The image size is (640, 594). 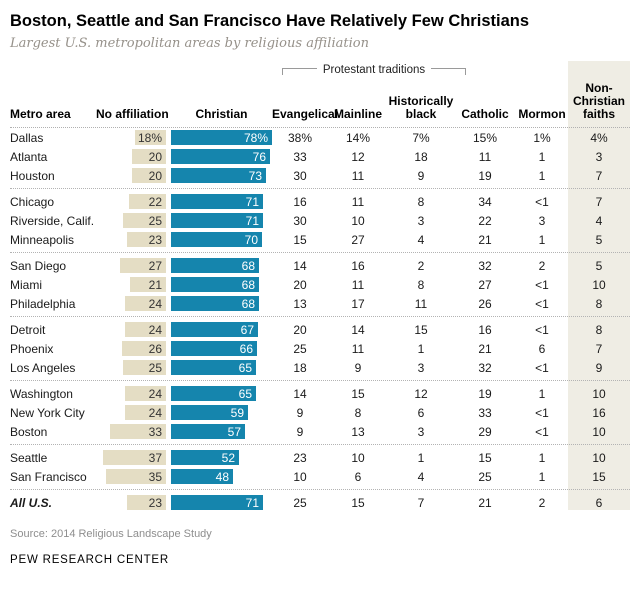 I want to click on metro-label: Seattle, so click(x=29, y=457).